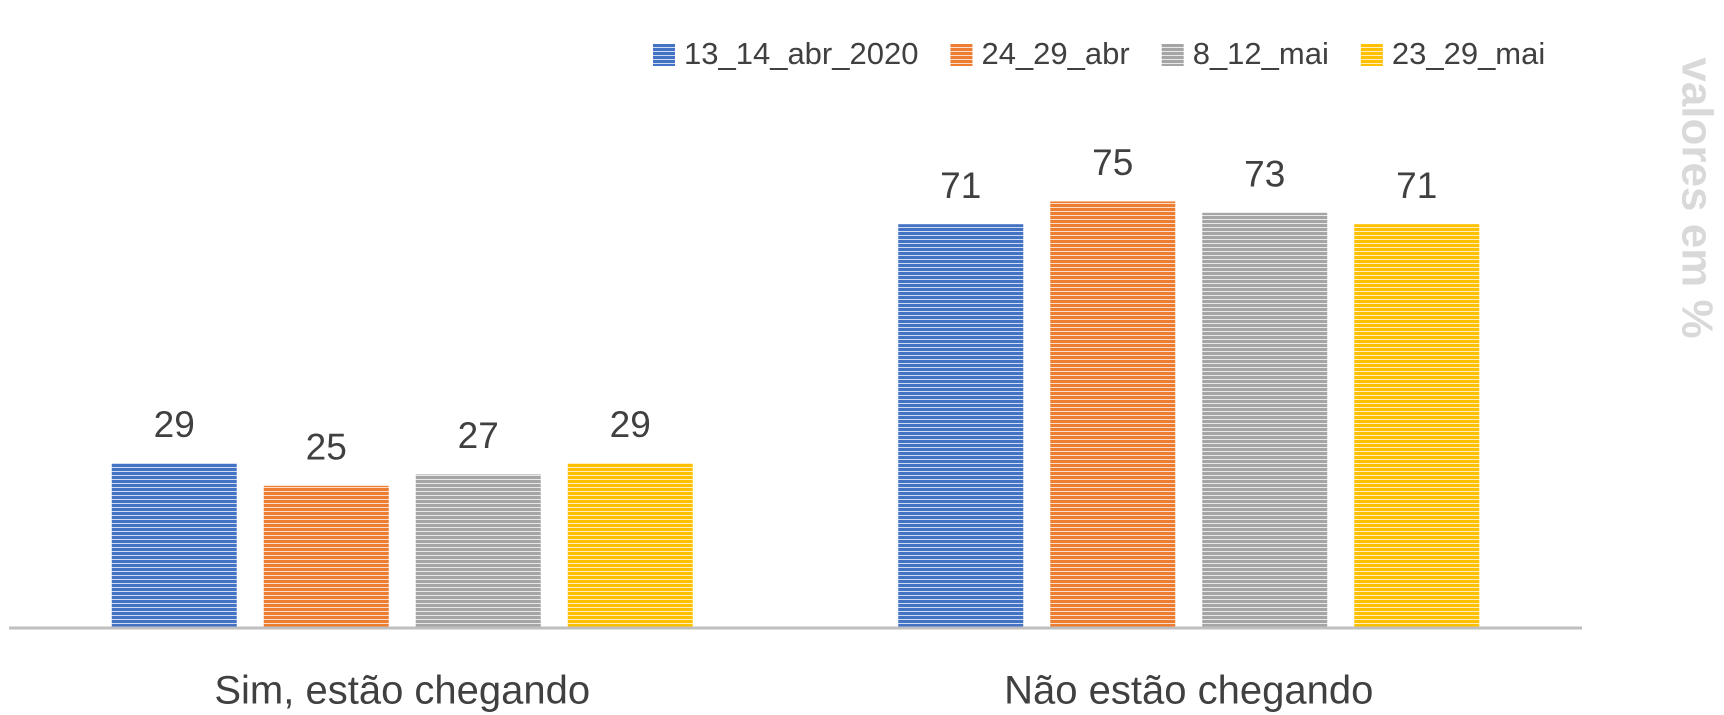  I want to click on legend-label: 8_12_mai, so click(1261, 53).